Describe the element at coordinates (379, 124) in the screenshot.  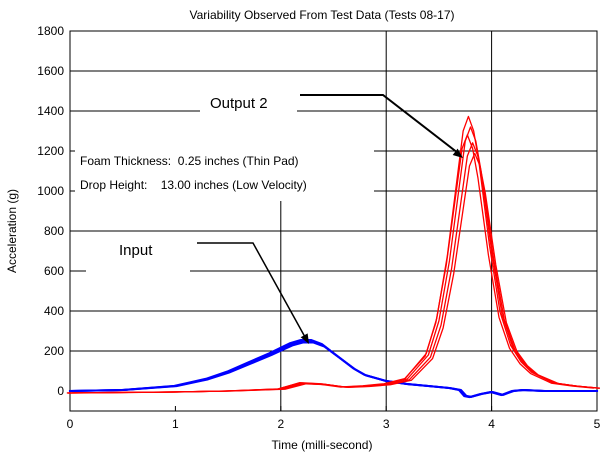
I see `output-2-leader-line` at that location.